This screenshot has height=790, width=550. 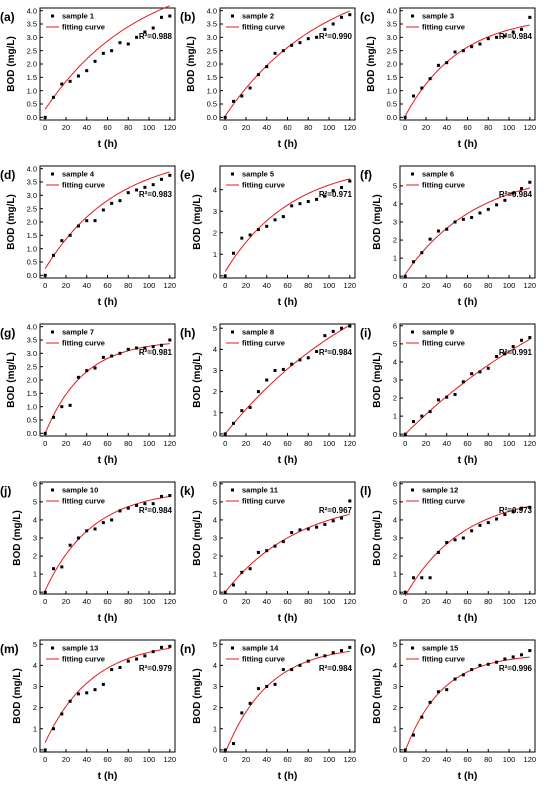 What do you see at coordinates (438, 332) in the screenshot?
I see `legend-label-sample: sample 9` at bounding box center [438, 332].